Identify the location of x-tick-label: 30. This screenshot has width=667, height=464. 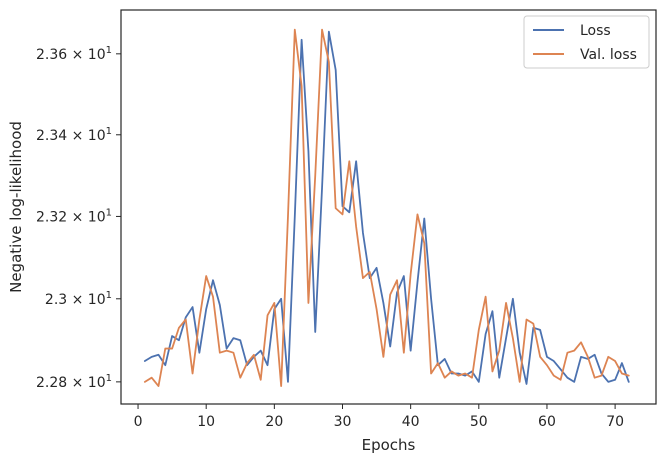
(343, 422).